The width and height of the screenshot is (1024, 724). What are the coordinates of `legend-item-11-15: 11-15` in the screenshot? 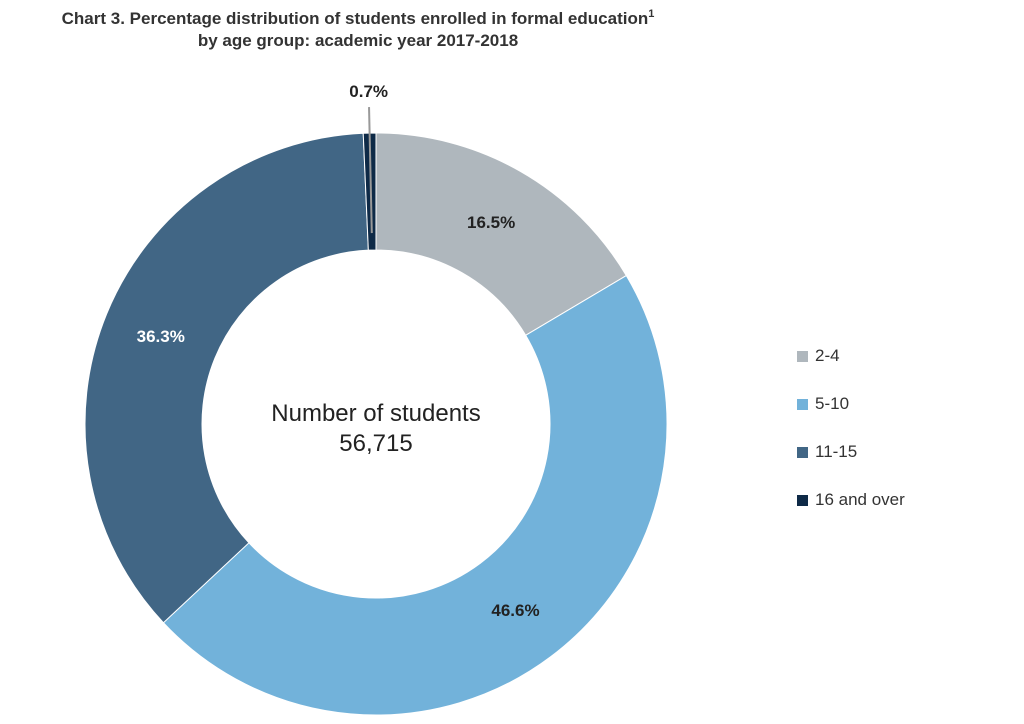 It's located at (851, 452).